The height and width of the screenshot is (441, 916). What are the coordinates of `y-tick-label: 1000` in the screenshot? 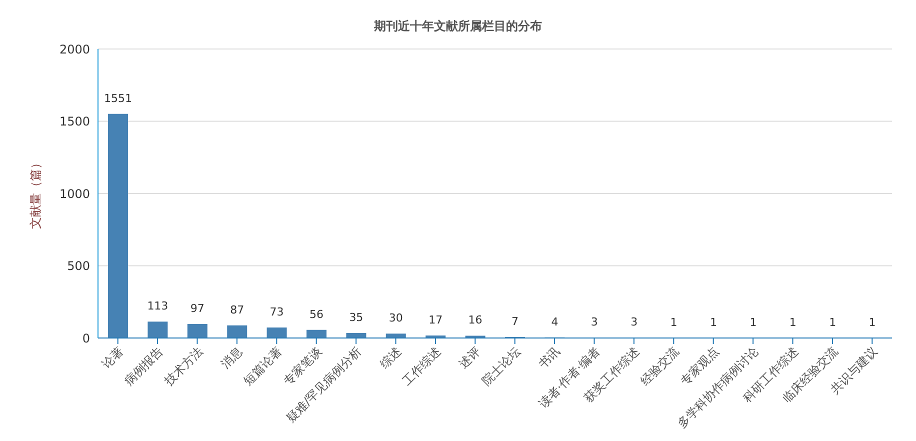 It's located at (74, 193).